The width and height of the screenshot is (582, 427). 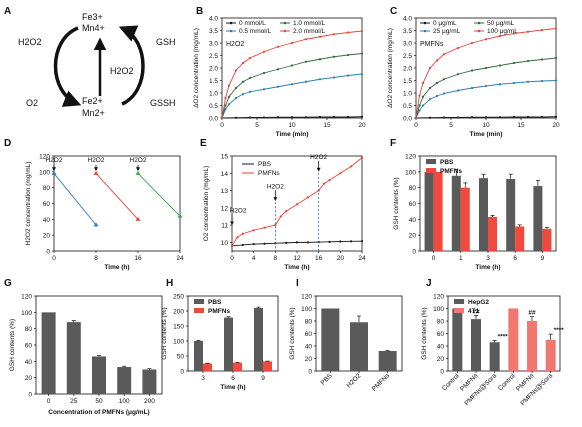 What do you see at coordinates (507, 382) in the screenshot?
I see `chart-j-xtick-label: Control` at bounding box center [507, 382].